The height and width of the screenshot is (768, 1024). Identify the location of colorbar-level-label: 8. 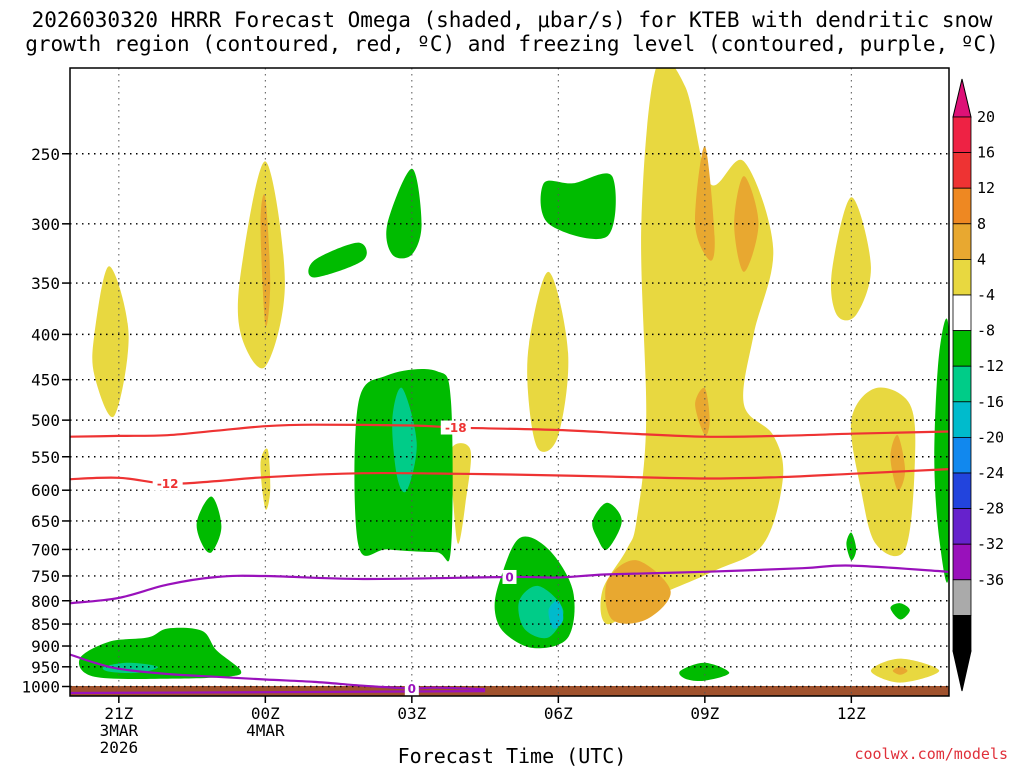
(981, 224).